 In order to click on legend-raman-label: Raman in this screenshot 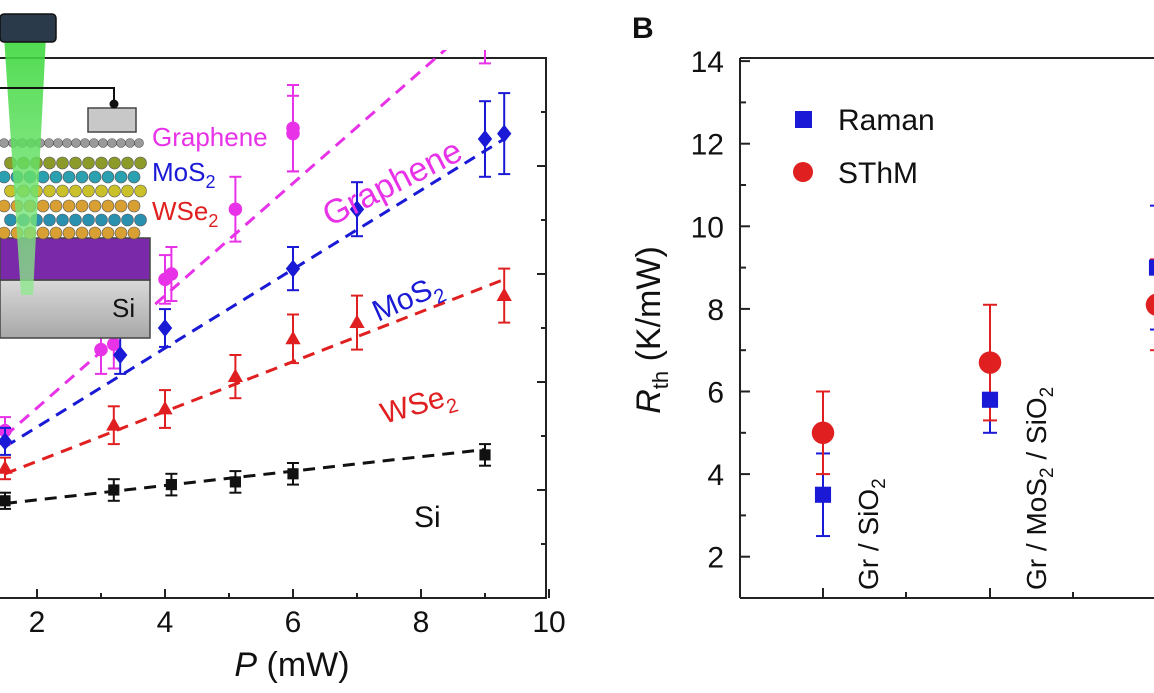, I will do `click(886, 120)`.